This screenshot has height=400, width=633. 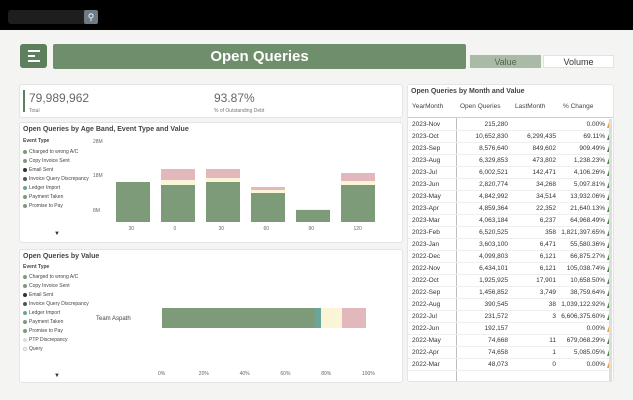 What do you see at coordinates (589, 160) in the screenshot?
I see `cell-pct-change: 1,238.23%` at bounding box center [589, 160].